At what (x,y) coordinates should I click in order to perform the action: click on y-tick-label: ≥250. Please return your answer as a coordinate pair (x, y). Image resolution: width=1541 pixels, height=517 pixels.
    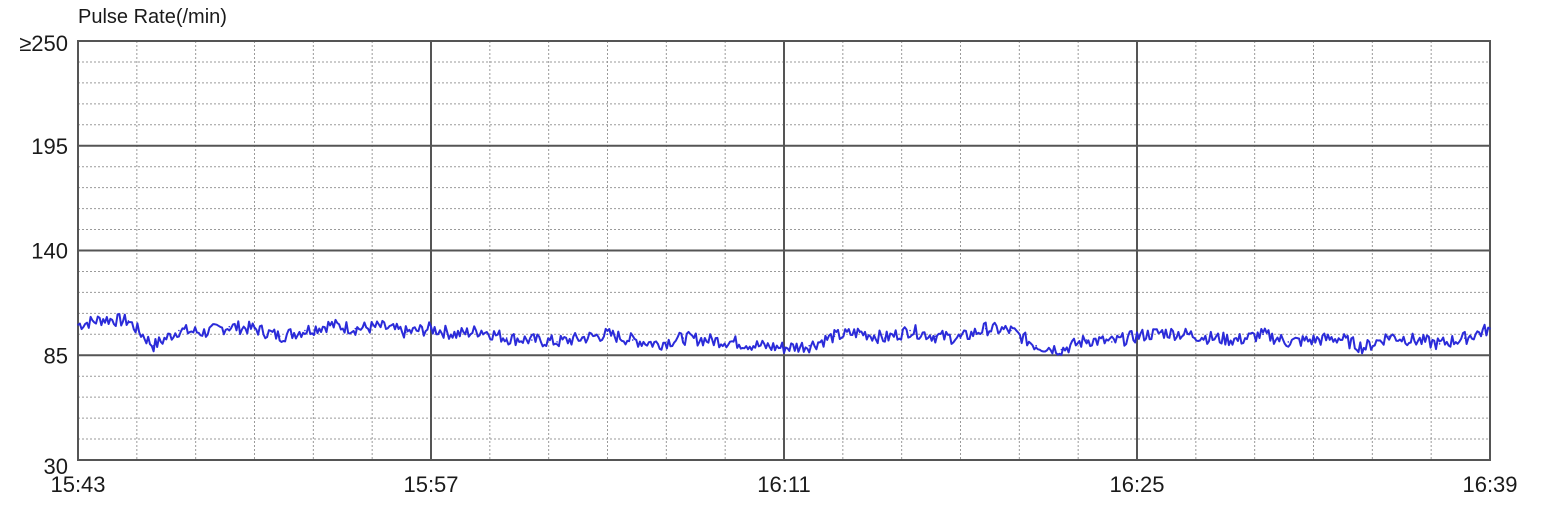
    Looking at the image, I should click on (43, 43).